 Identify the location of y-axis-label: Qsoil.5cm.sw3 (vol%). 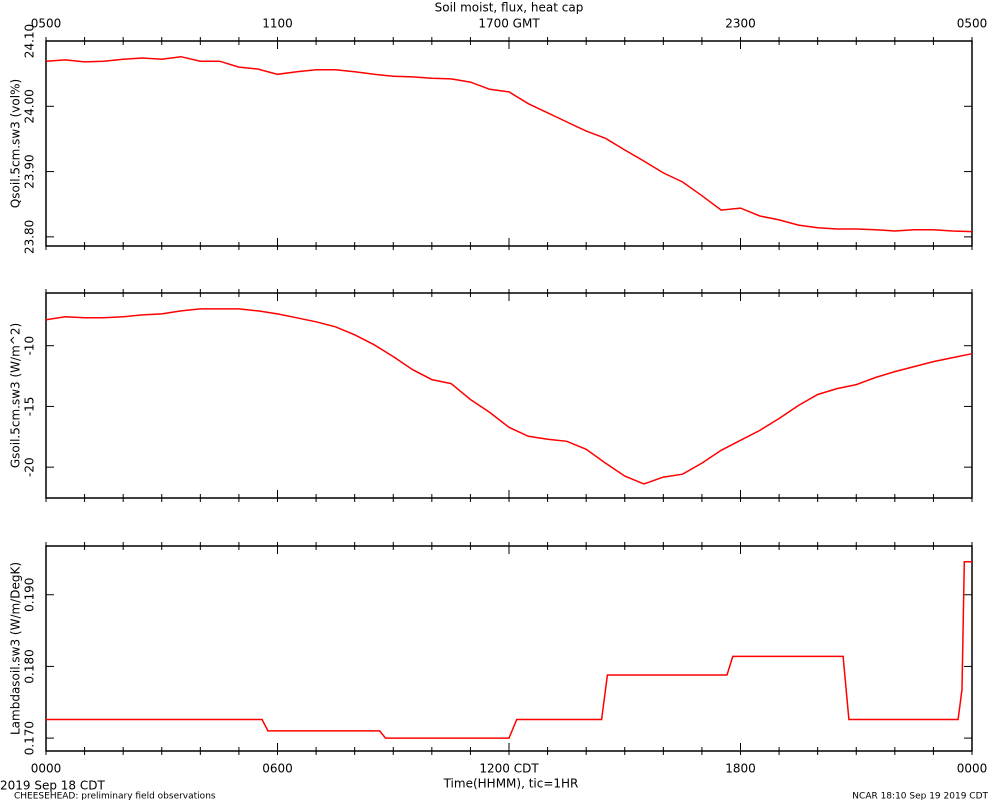
(16, 143).